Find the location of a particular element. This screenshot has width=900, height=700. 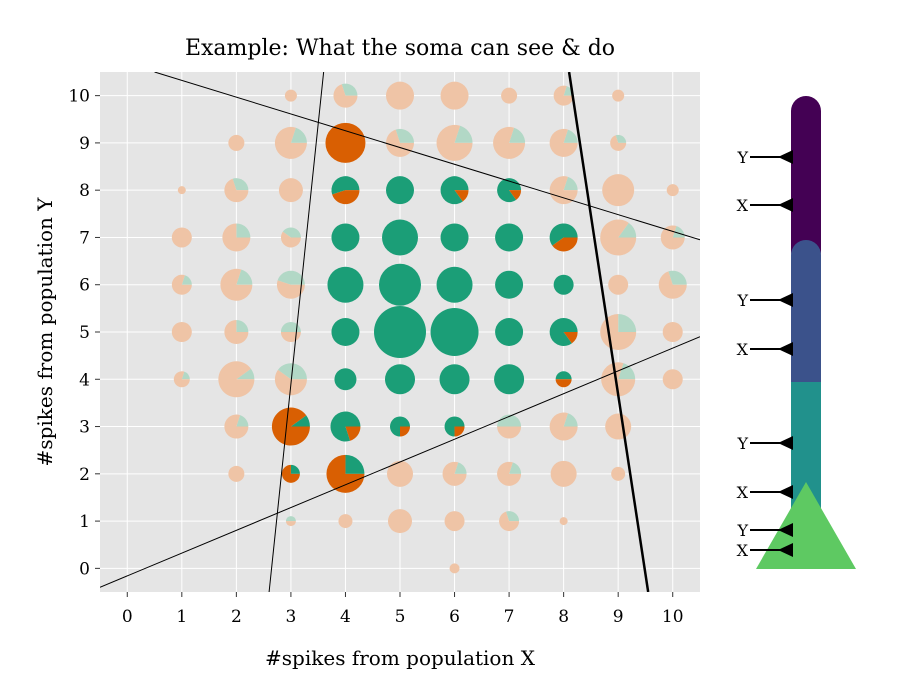

synapse-label: X is located at coordinates (743, 349).